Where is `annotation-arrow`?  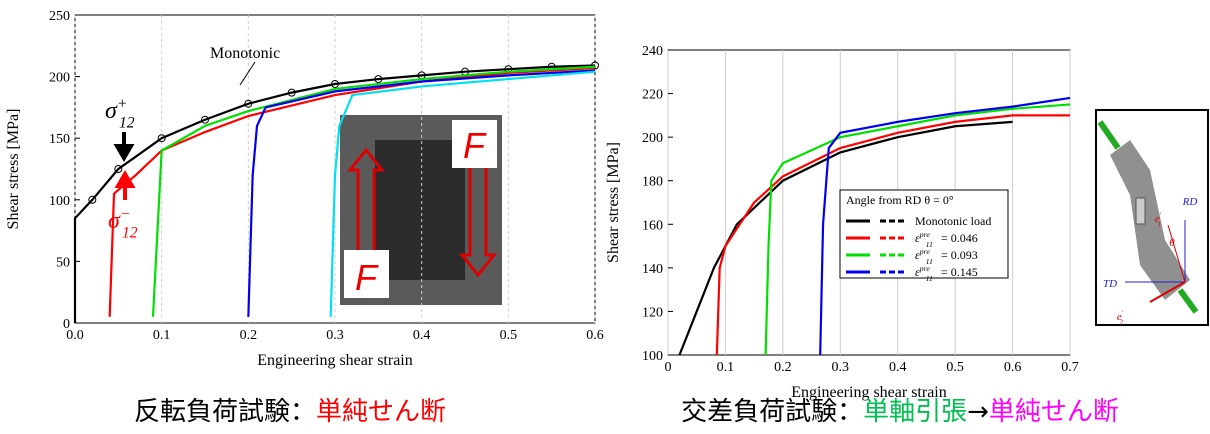
annotation-arrow is located at coordinates (125, 185).